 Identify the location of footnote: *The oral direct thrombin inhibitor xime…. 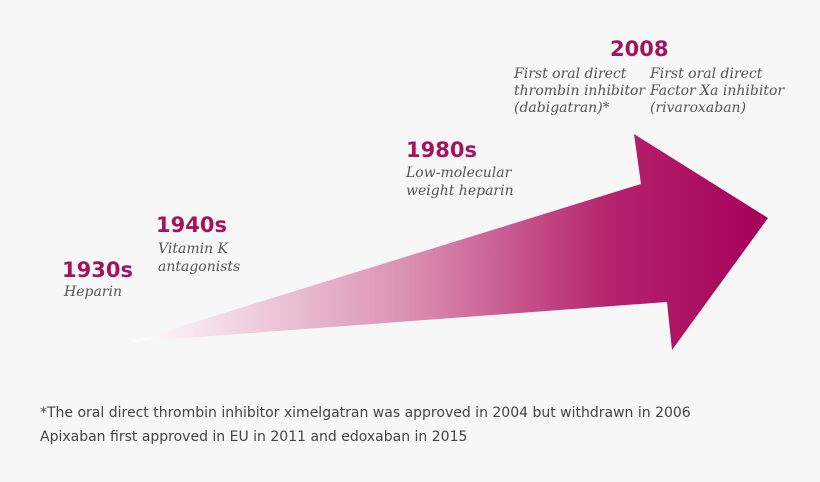
(365, 413).